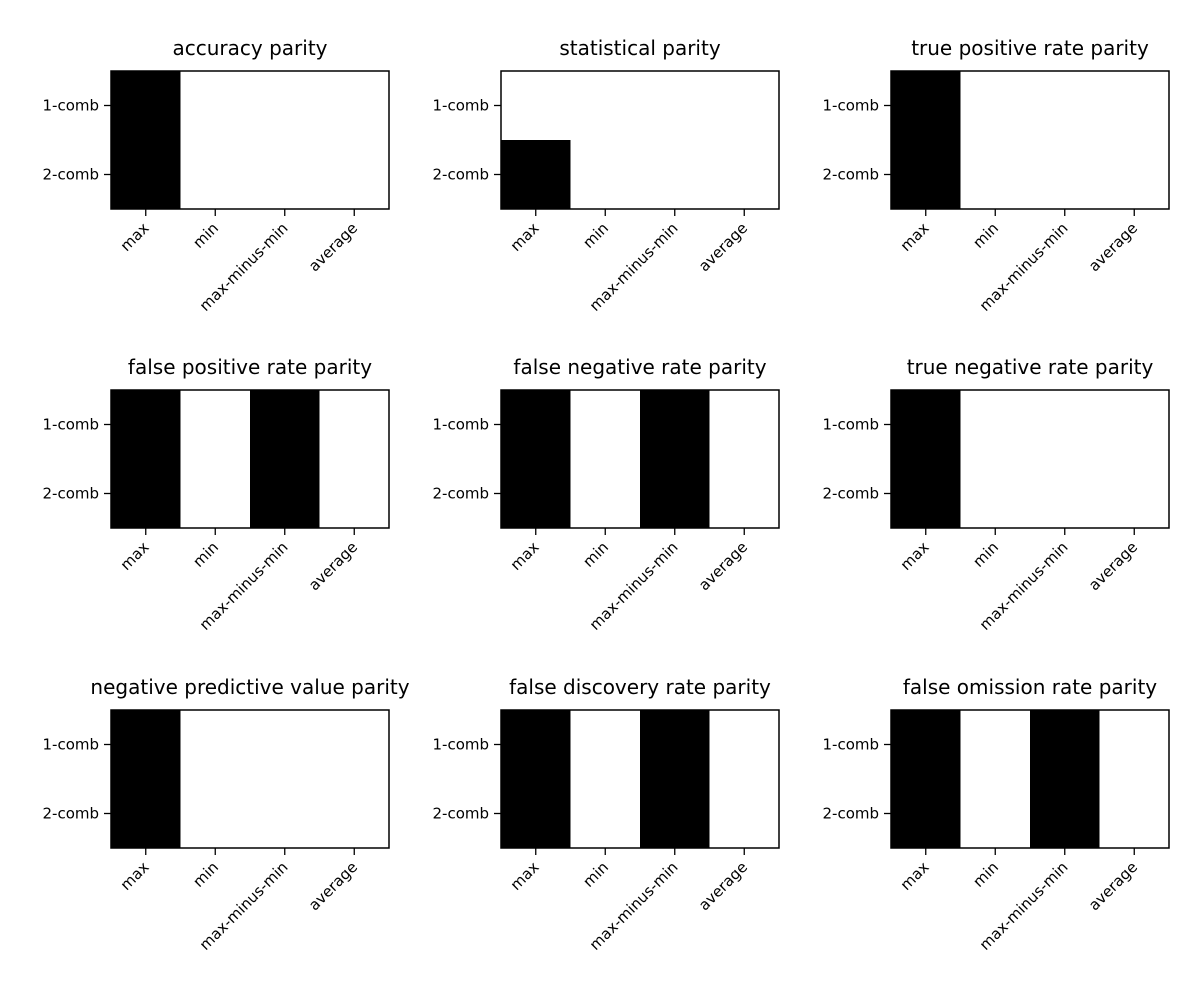  Describe the element at coordinates (1030, 687) in the screenshot. I see `panel-title: false omission rate parity` at that location.